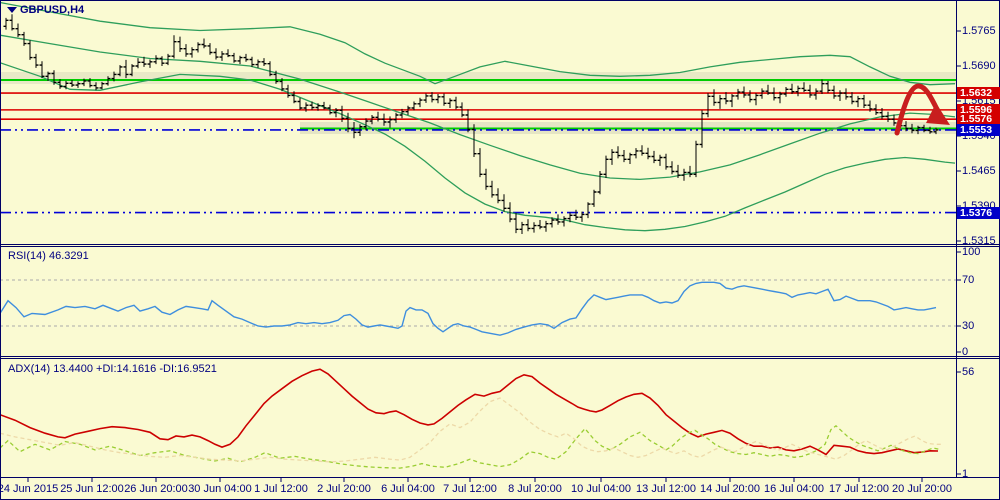 The width and height of the screenshot is (1000, 500). What do you see at coordinates (535, 489) in the screenshot?
I see `time-axis-label: 8 Jul 20:00` at bounding box center [535, 489].